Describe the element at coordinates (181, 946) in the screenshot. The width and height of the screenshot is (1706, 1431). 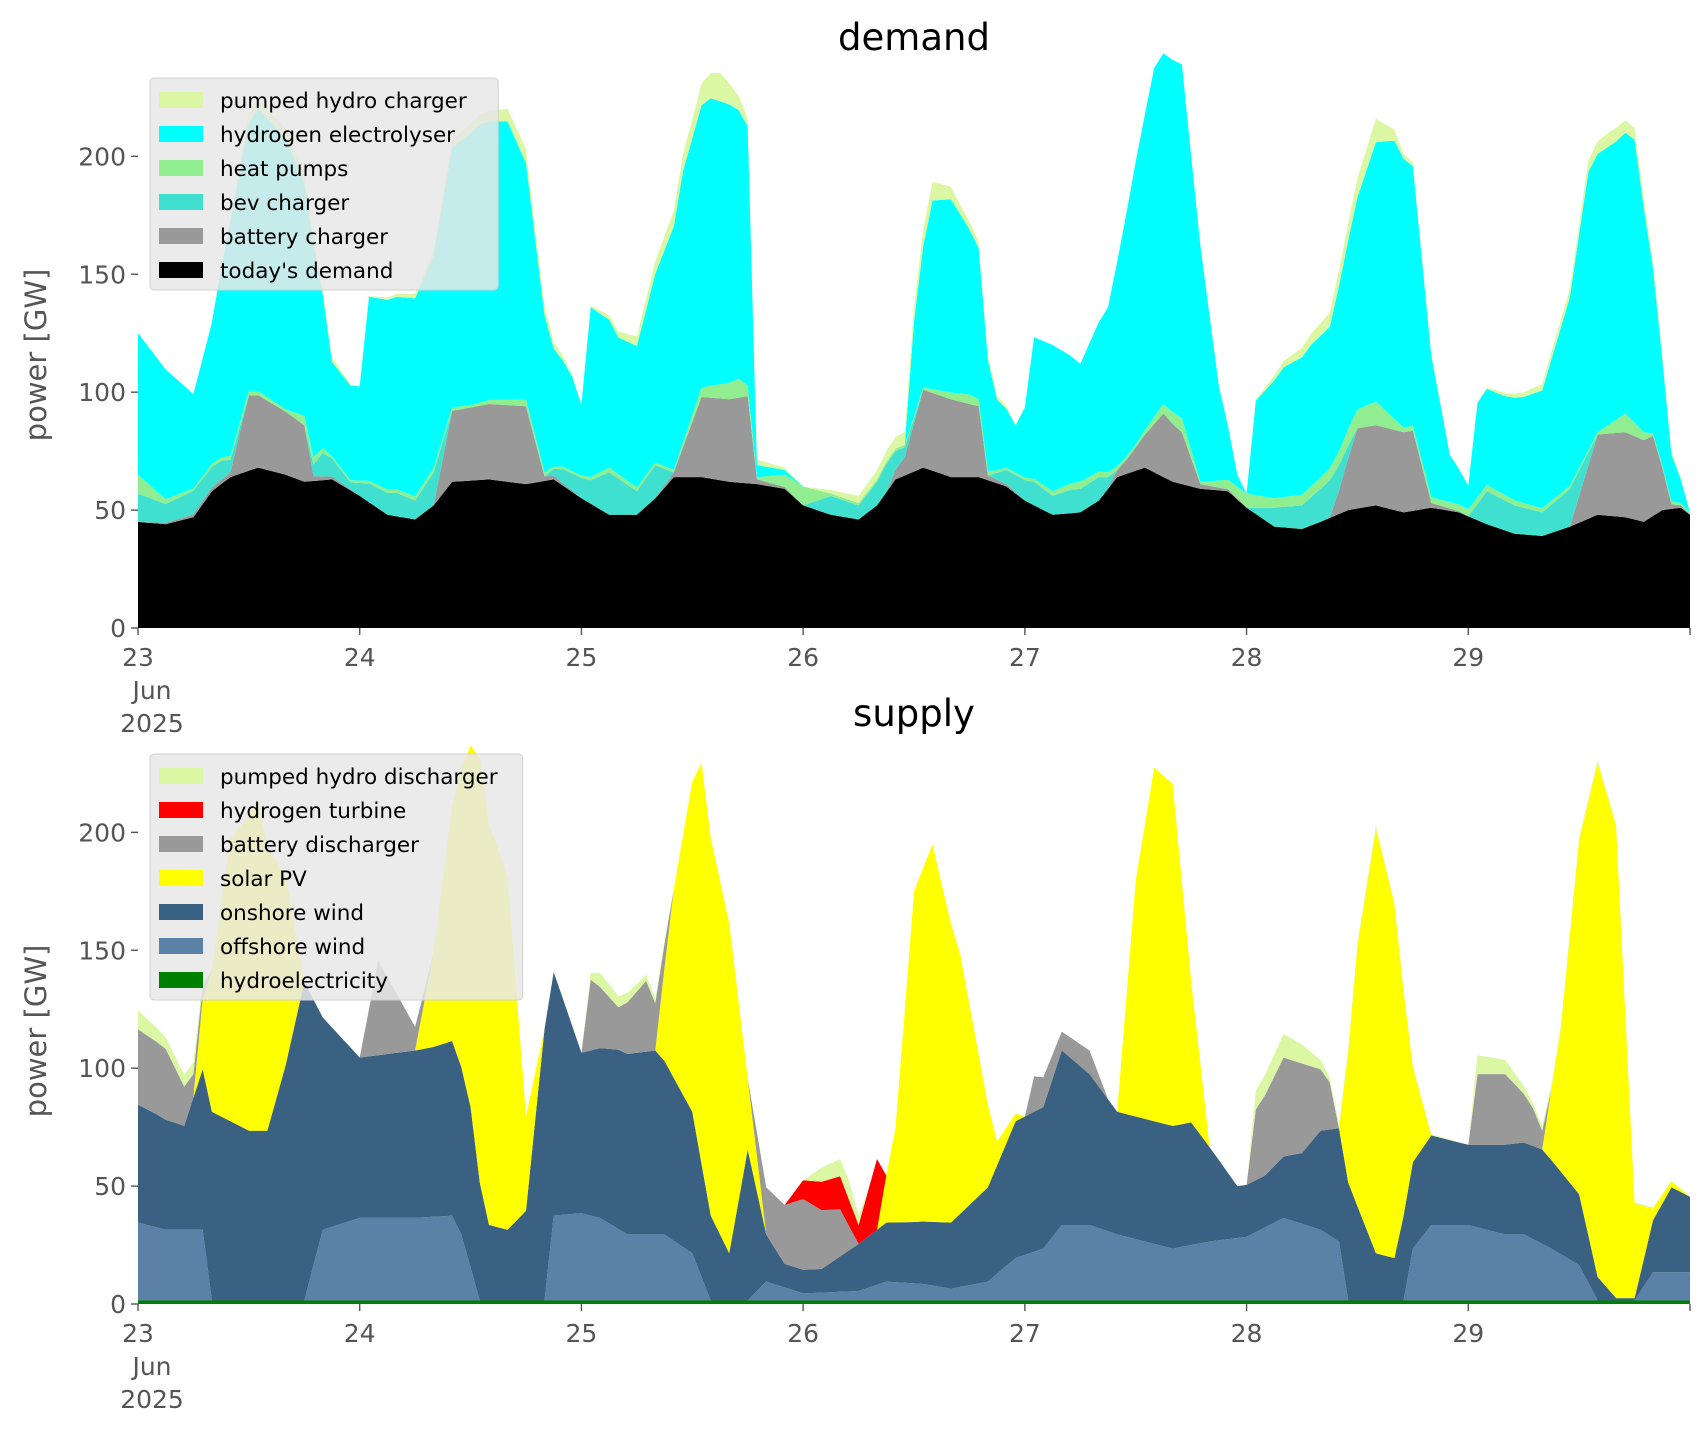
I see `supply-legend-swatch-offshore-wind` at that location.